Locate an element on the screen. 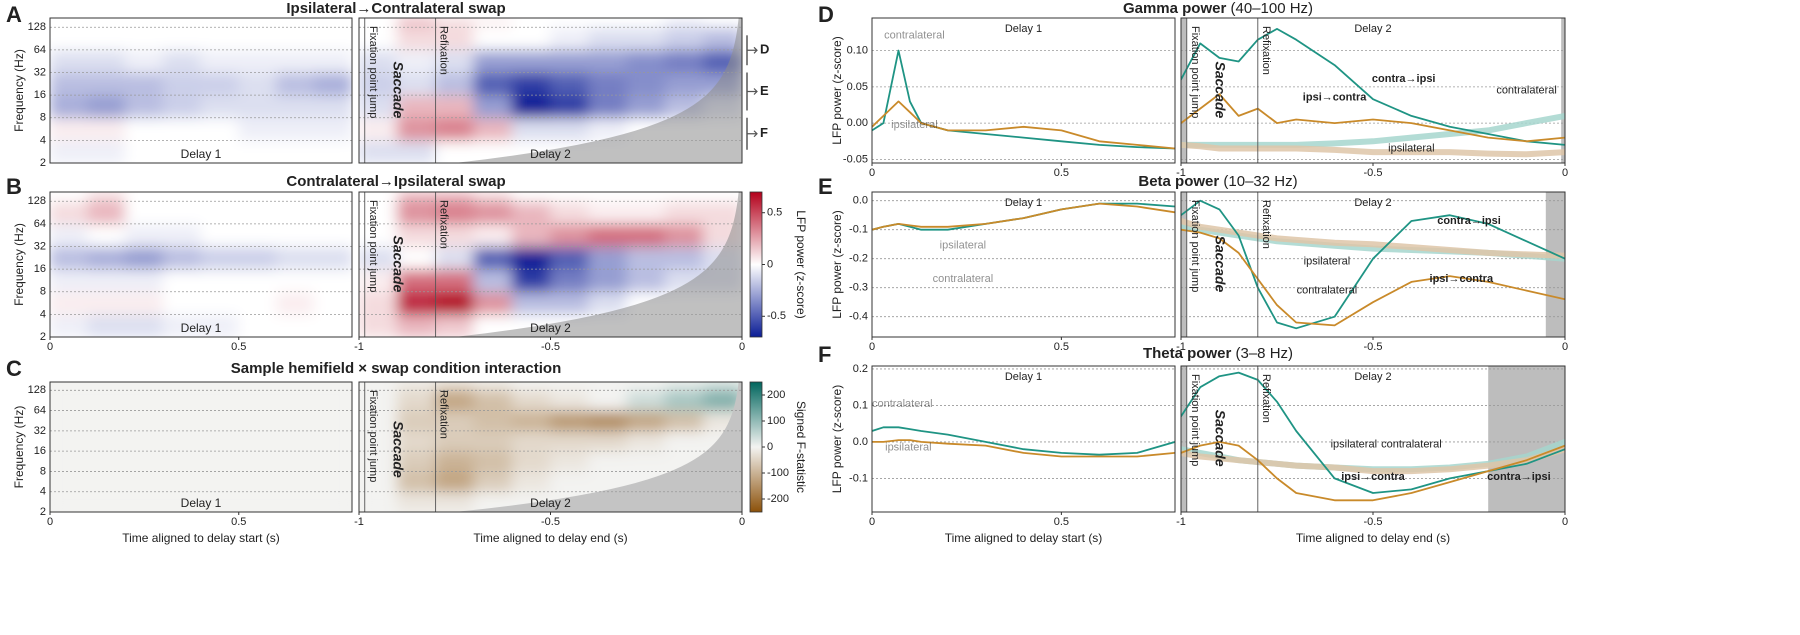  y-axis-label: Frequency (Hz) is located at coordinates (19, 90).